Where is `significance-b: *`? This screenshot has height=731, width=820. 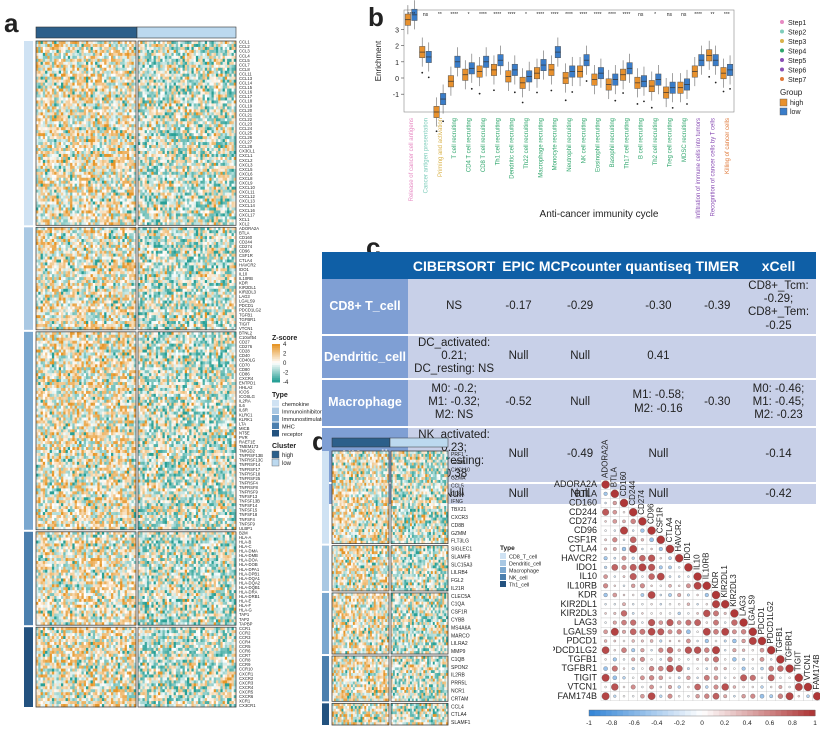 significance-b: * is located at coordinates (469, 15).